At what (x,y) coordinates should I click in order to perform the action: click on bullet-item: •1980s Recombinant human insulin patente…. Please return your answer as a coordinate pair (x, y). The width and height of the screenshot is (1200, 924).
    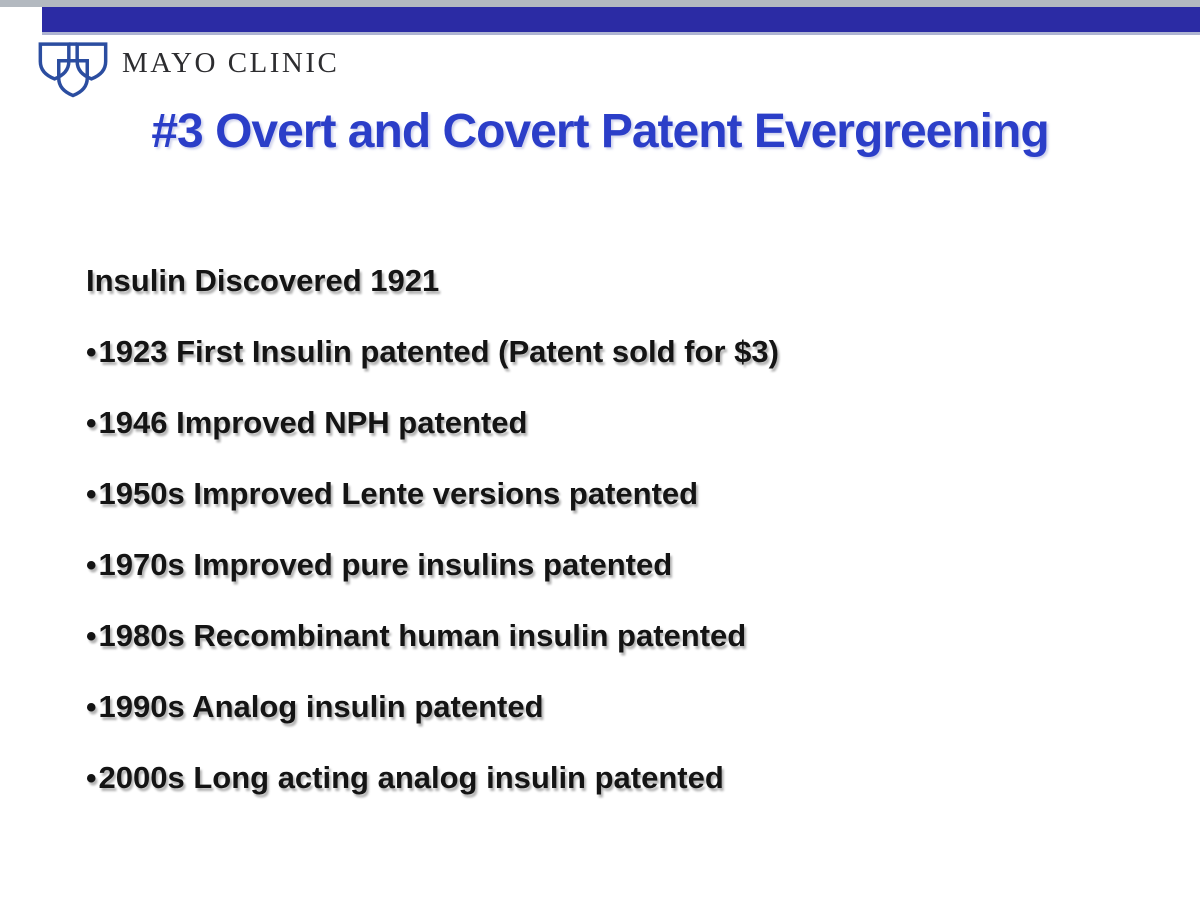
    Looking at the image, I should click on (611, 635).